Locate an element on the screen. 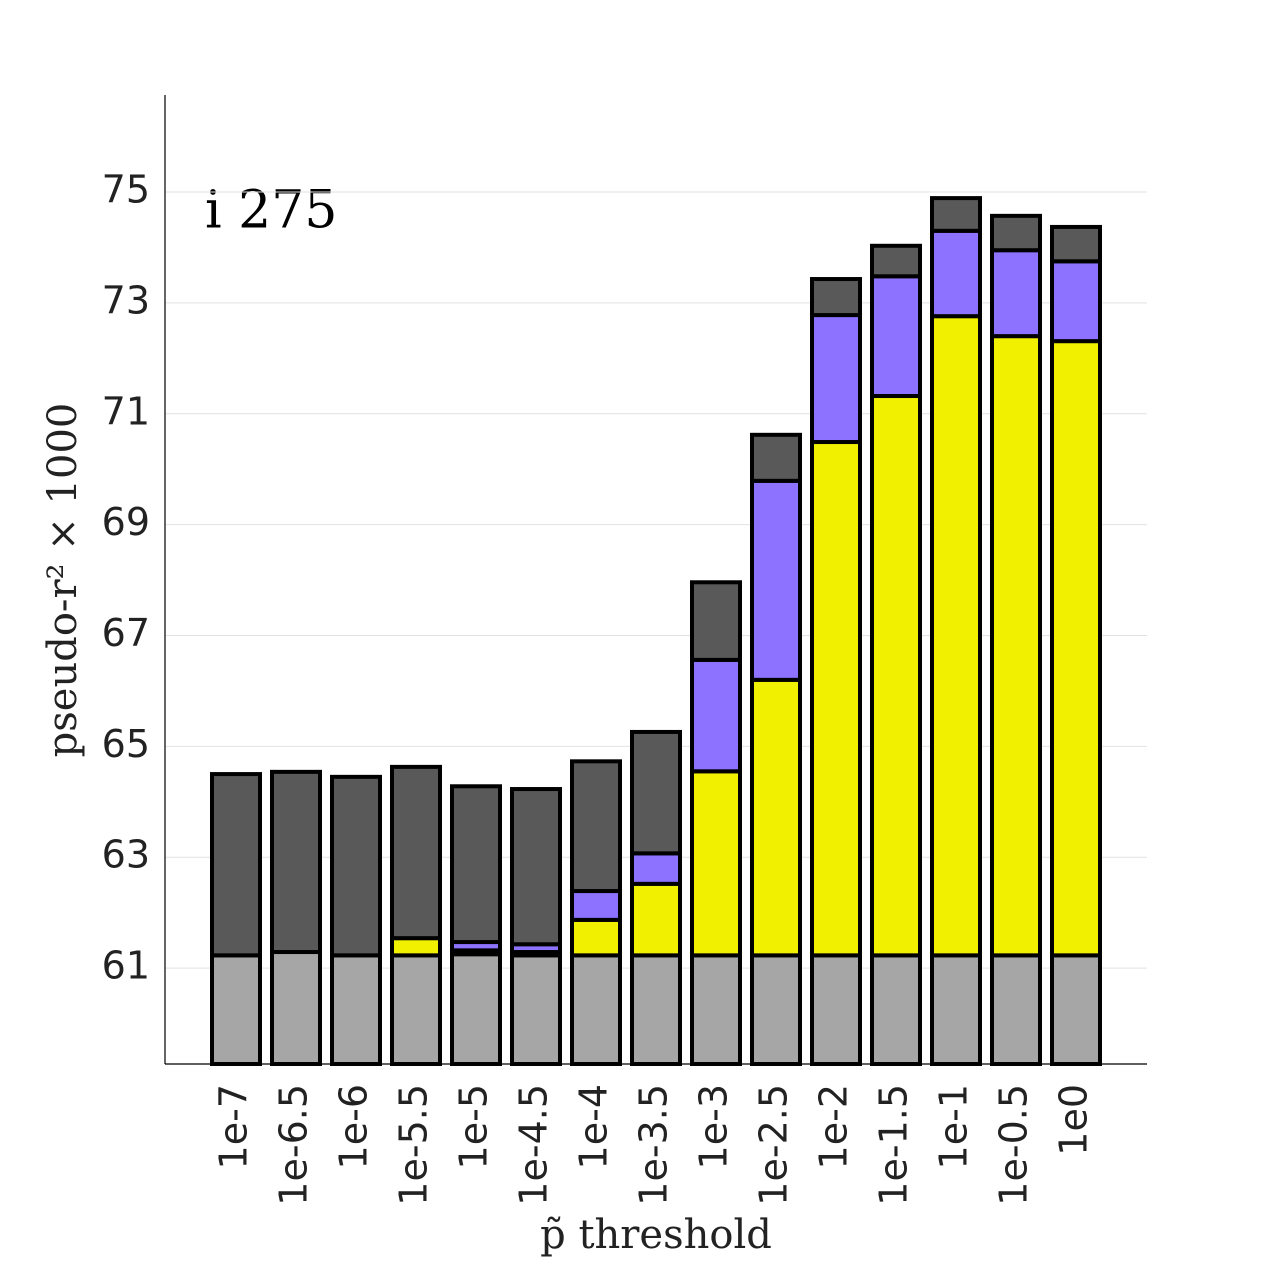  x-tick-label: 1e-5 is located at coordinates (474, 1126).